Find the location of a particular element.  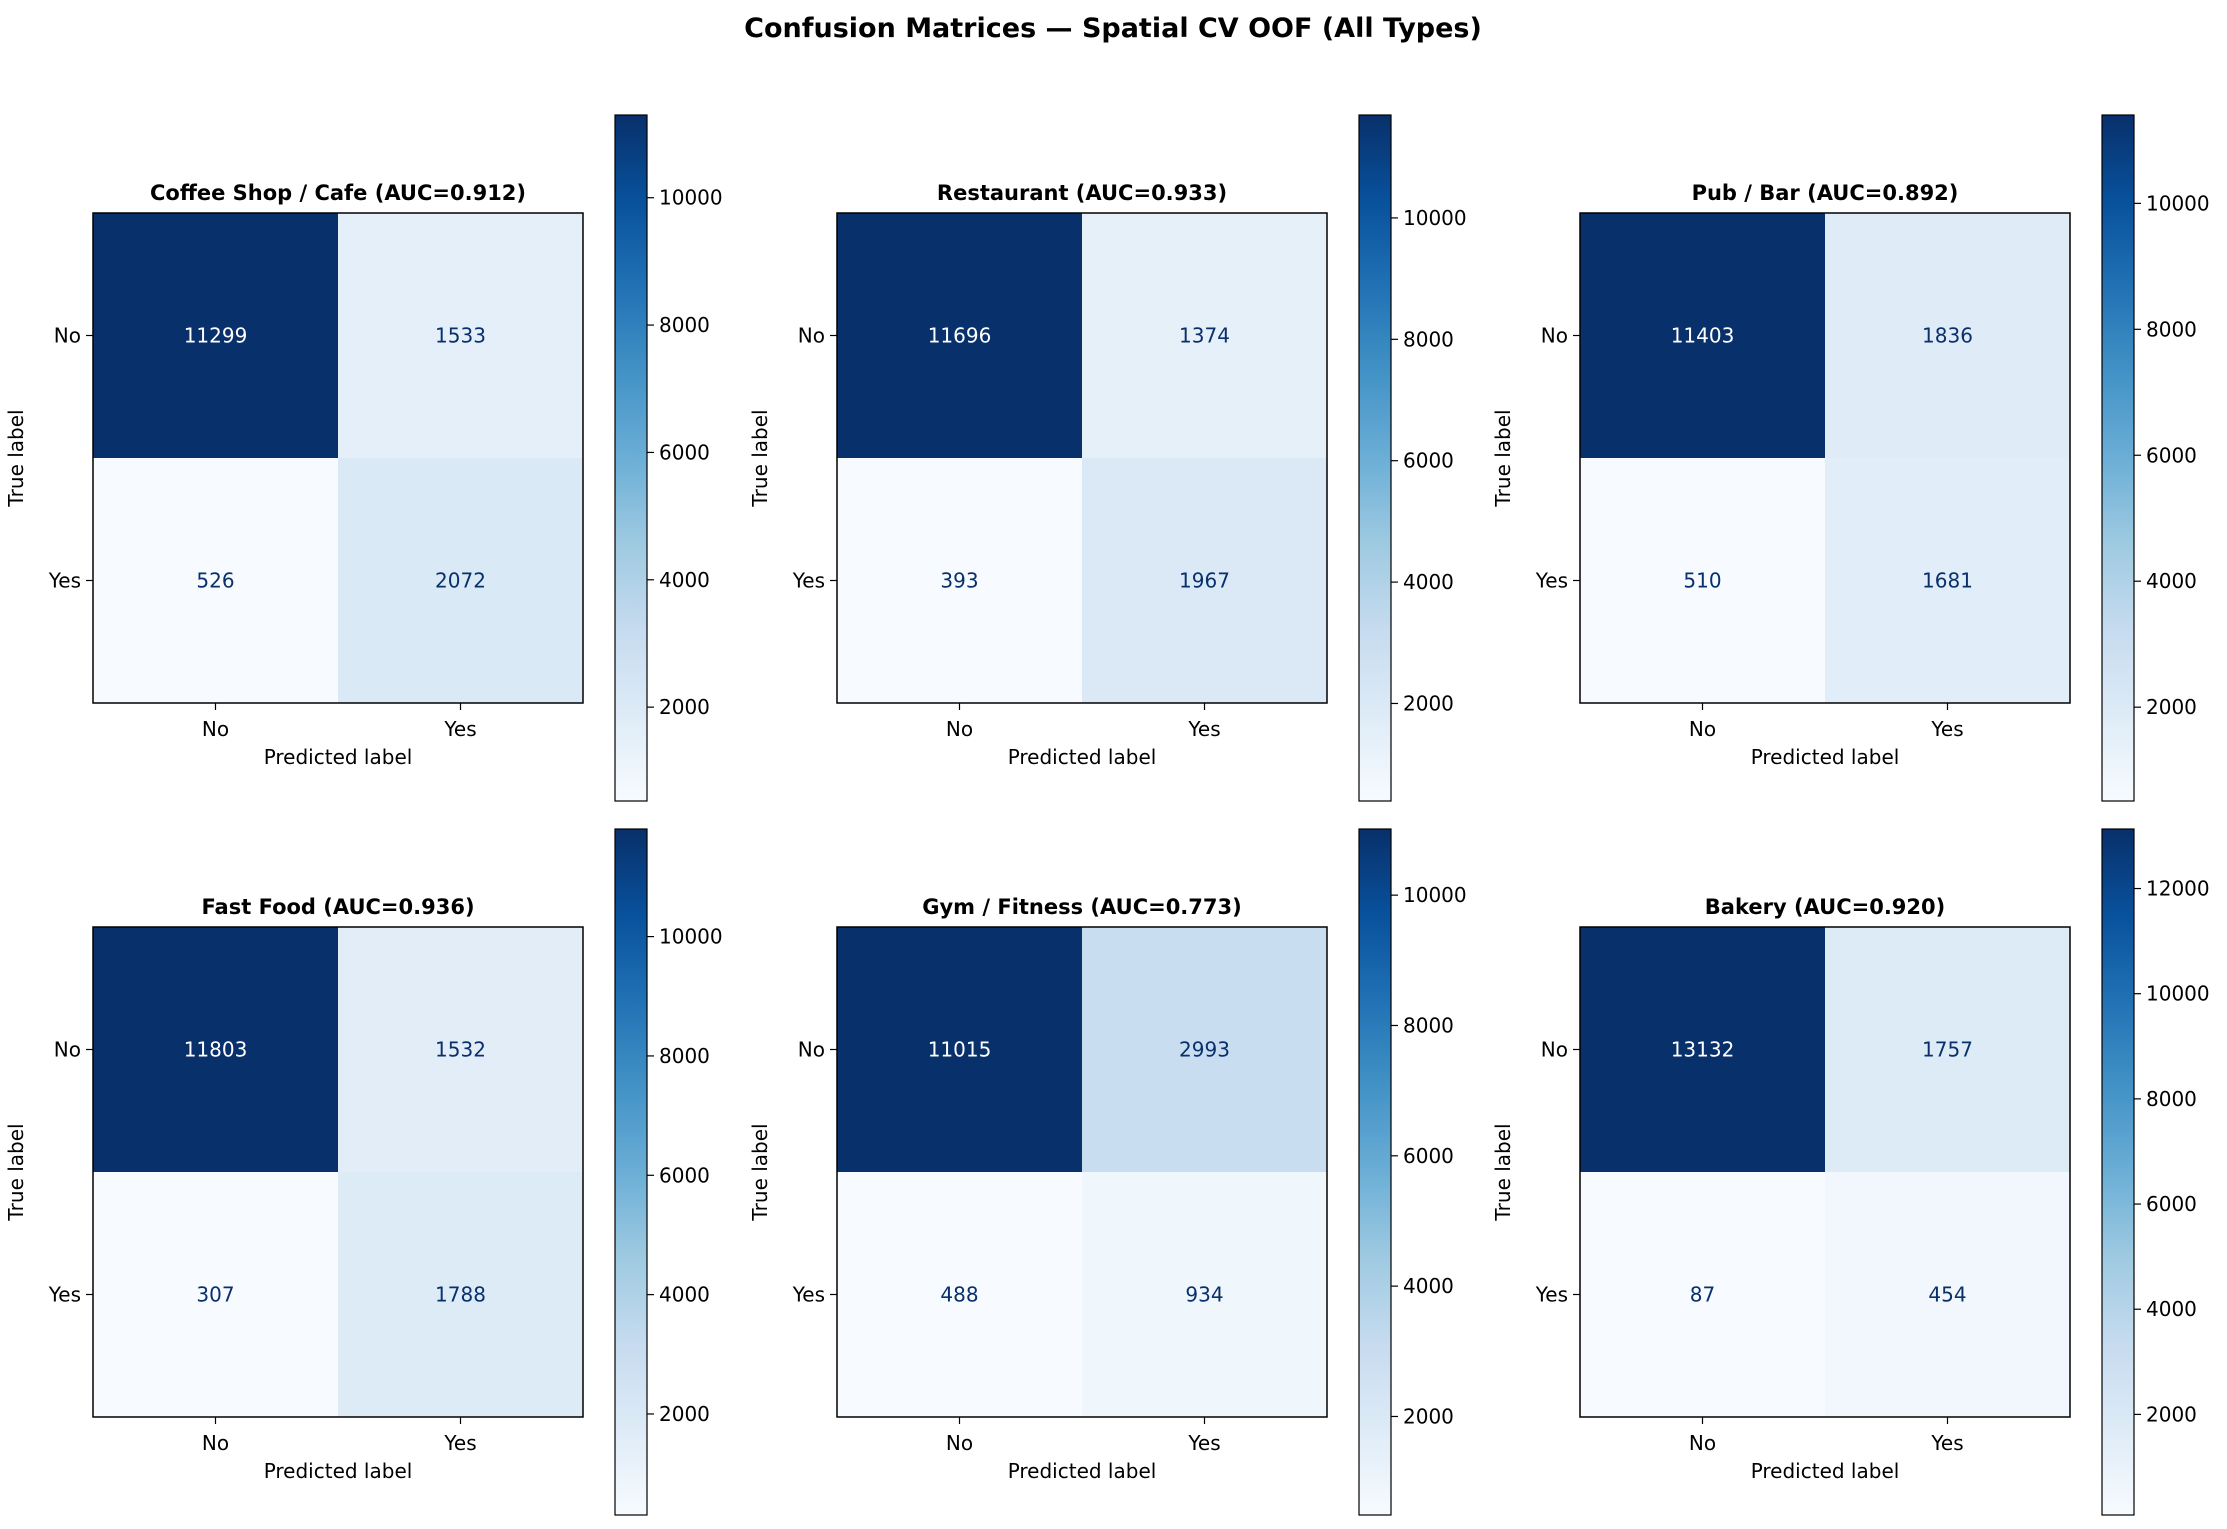

cell-value: 934 is located at coordinates (1204, 1295).